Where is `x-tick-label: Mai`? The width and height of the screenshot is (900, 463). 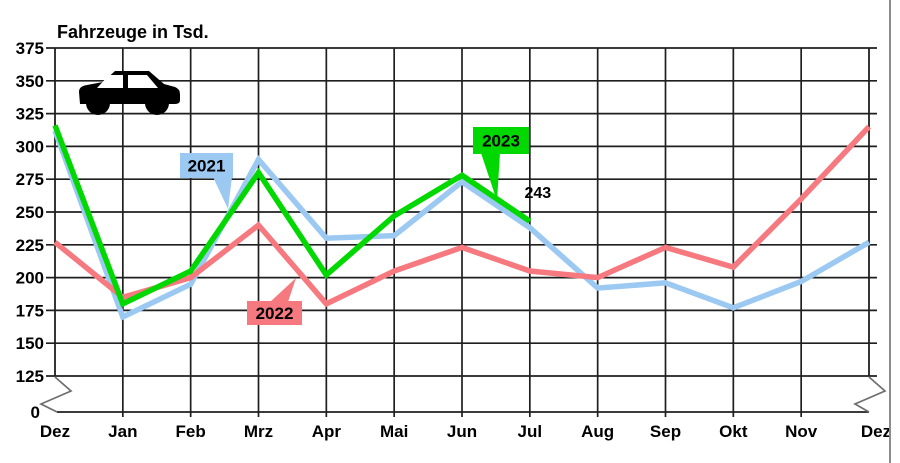
x-tick-label: Mai is located at coordinates (394, 431).